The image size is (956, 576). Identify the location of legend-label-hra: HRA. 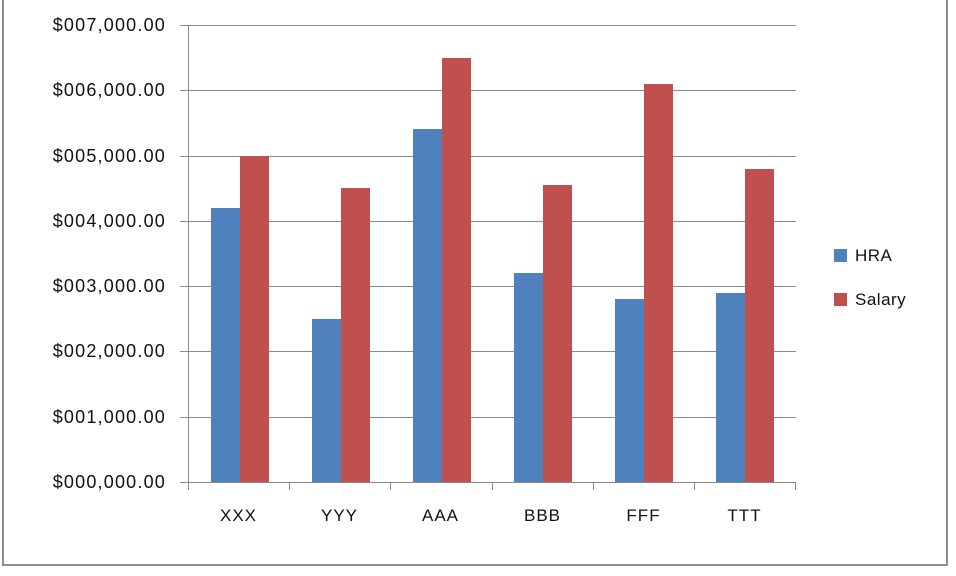
(874, 255).